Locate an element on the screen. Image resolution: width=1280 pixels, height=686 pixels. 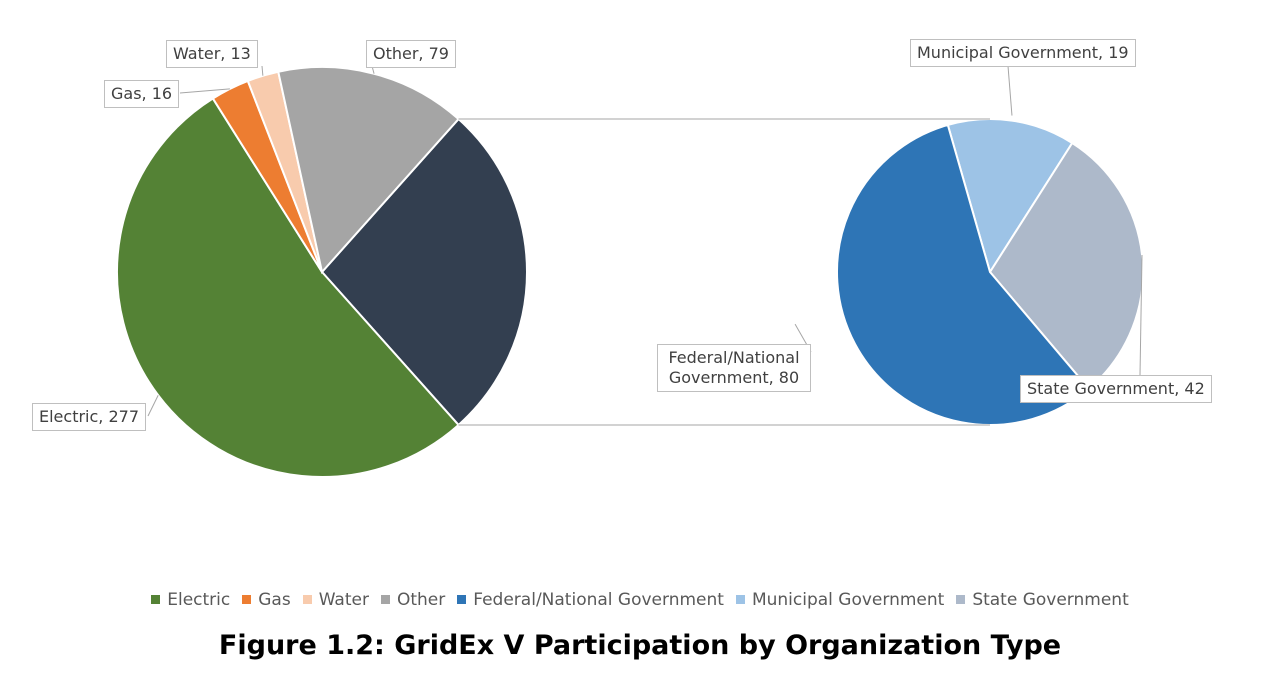
legend-item: Municipal Government is located at coordinates (840, 600).